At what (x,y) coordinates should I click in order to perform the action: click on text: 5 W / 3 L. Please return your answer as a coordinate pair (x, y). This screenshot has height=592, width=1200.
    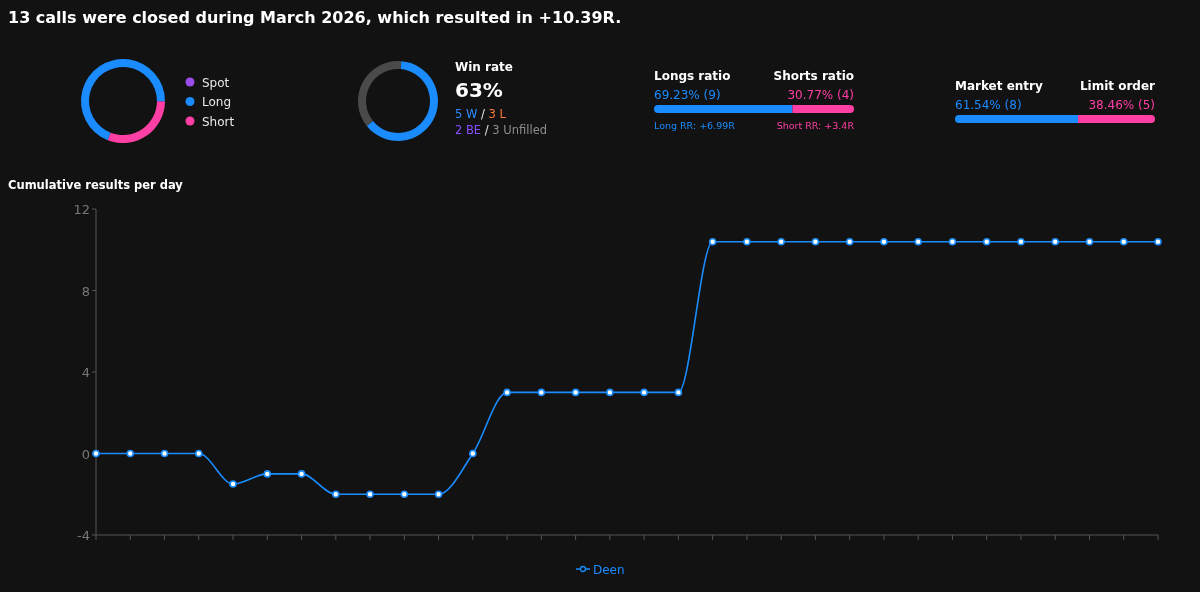
    Looking at the image, I should click on (481, 114).